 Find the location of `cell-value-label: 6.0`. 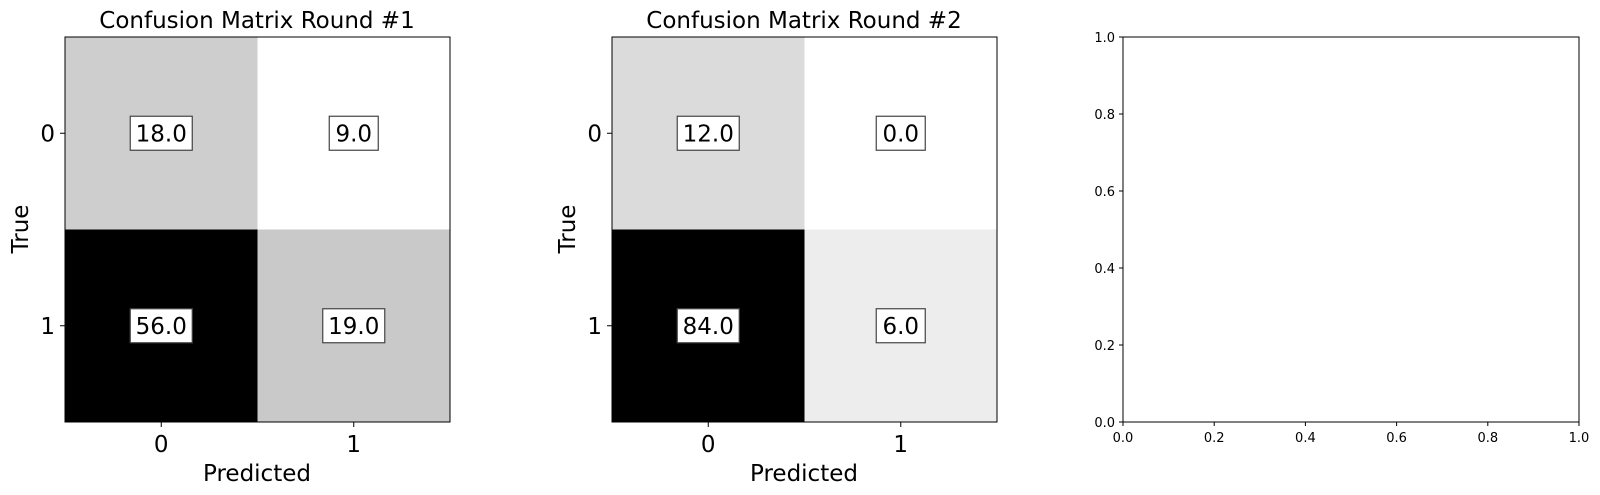

cell-value-label: 6.0 is located at coordinates (900, 327).